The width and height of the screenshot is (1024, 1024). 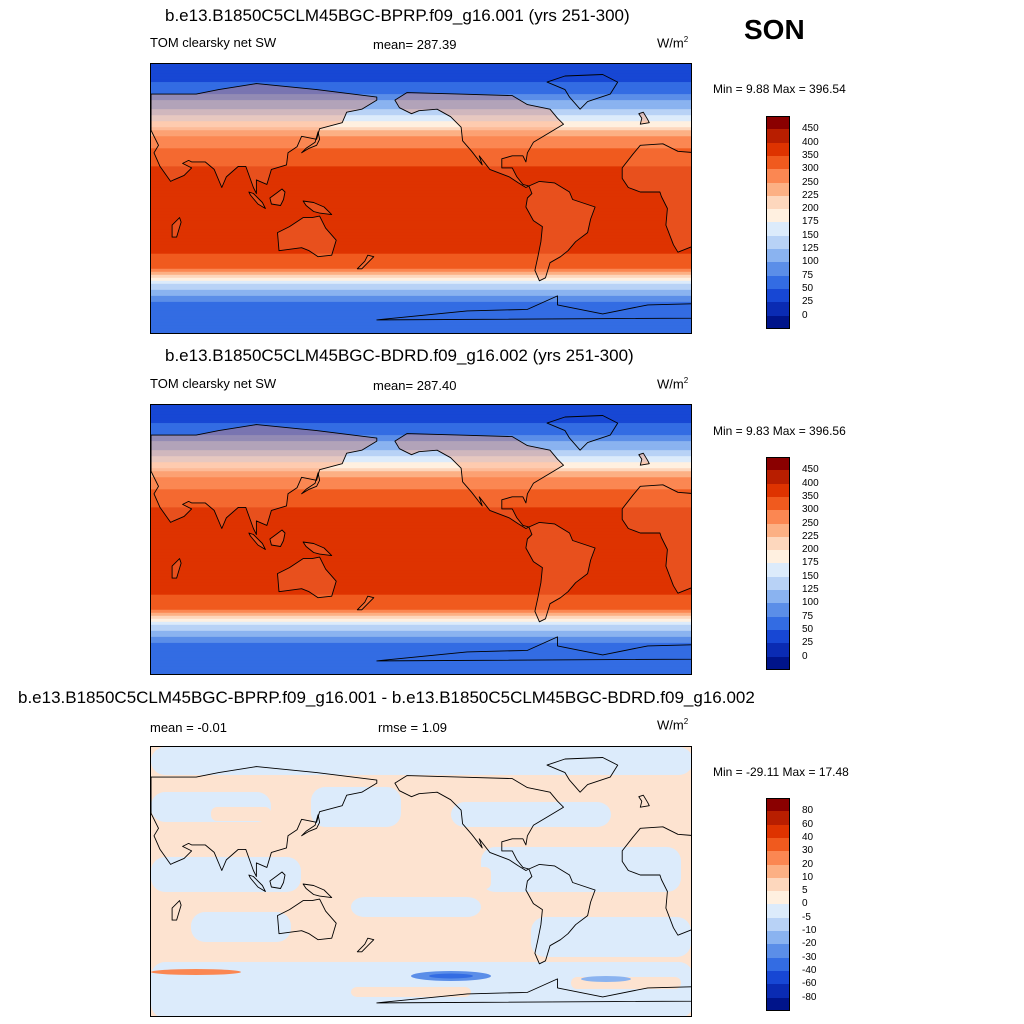 I want to click on panel-1-colorbar-tick-label: 175, so click(x=810, y=222).